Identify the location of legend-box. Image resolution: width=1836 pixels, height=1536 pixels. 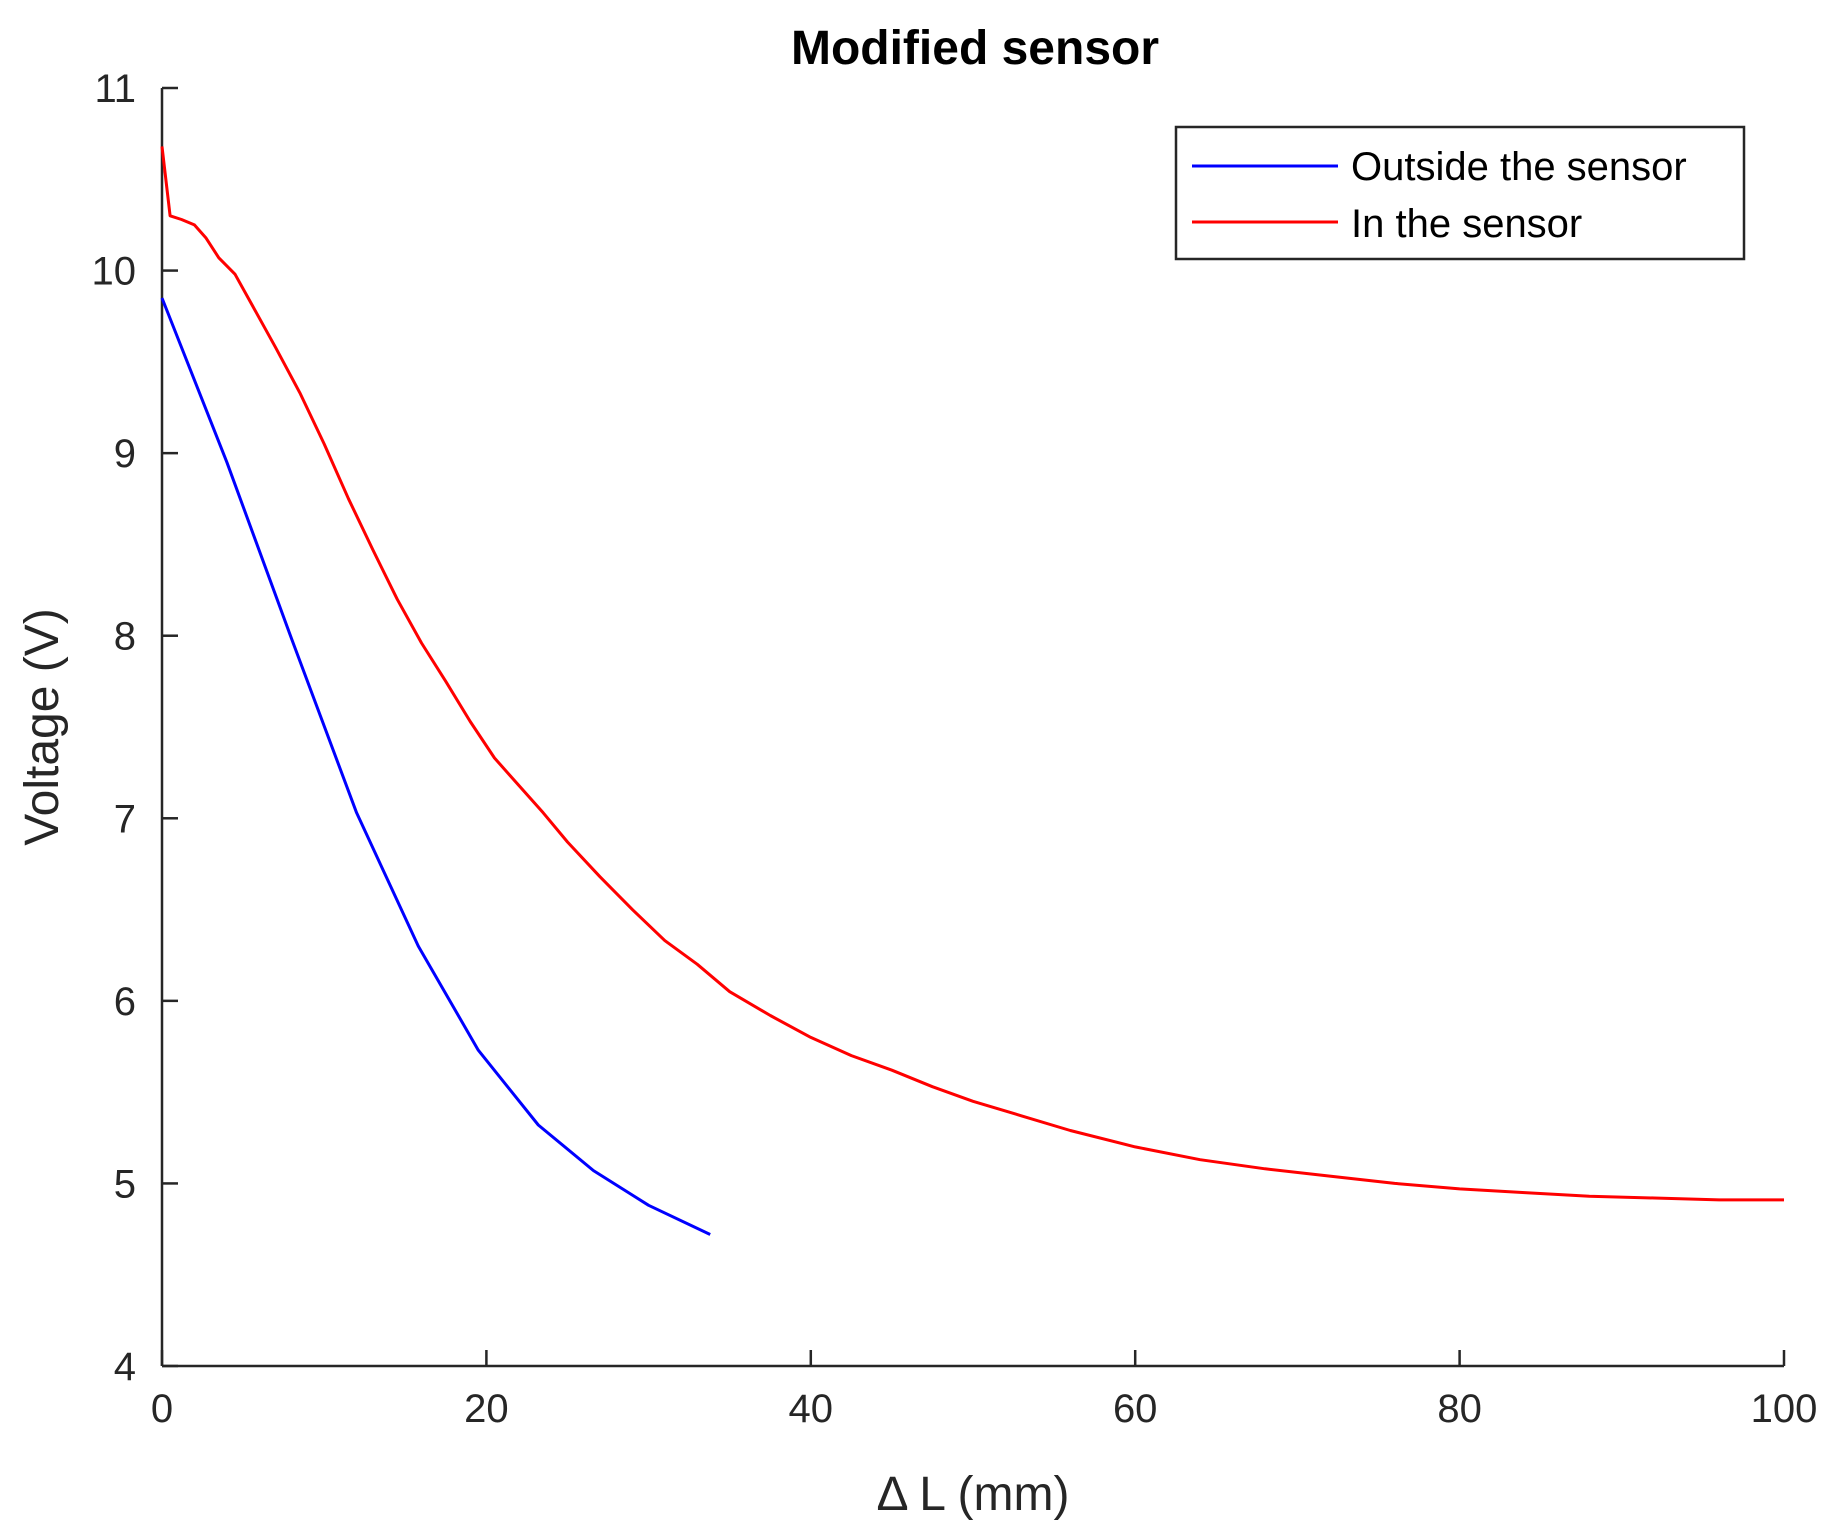
(1460, 193).